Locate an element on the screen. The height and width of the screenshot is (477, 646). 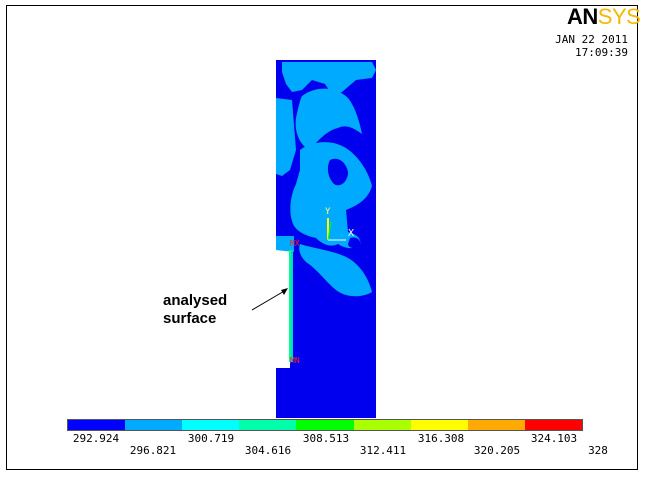
legend-tick-top: 308.513 is located at coordinates (326, 438).